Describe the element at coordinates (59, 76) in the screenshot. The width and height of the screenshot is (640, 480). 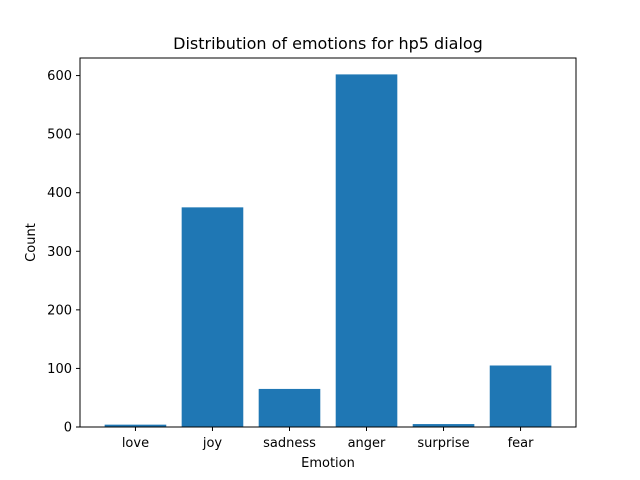
I see `y-tick-label: 600` at that location.